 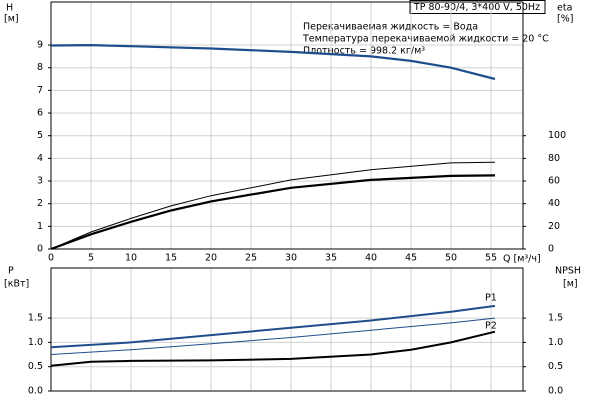 What do you see at coordinates (390, 27) in the screenshot?
I see `annotation: Перекачиваемая жидкость = Вода` at bounding box center [390, 27].